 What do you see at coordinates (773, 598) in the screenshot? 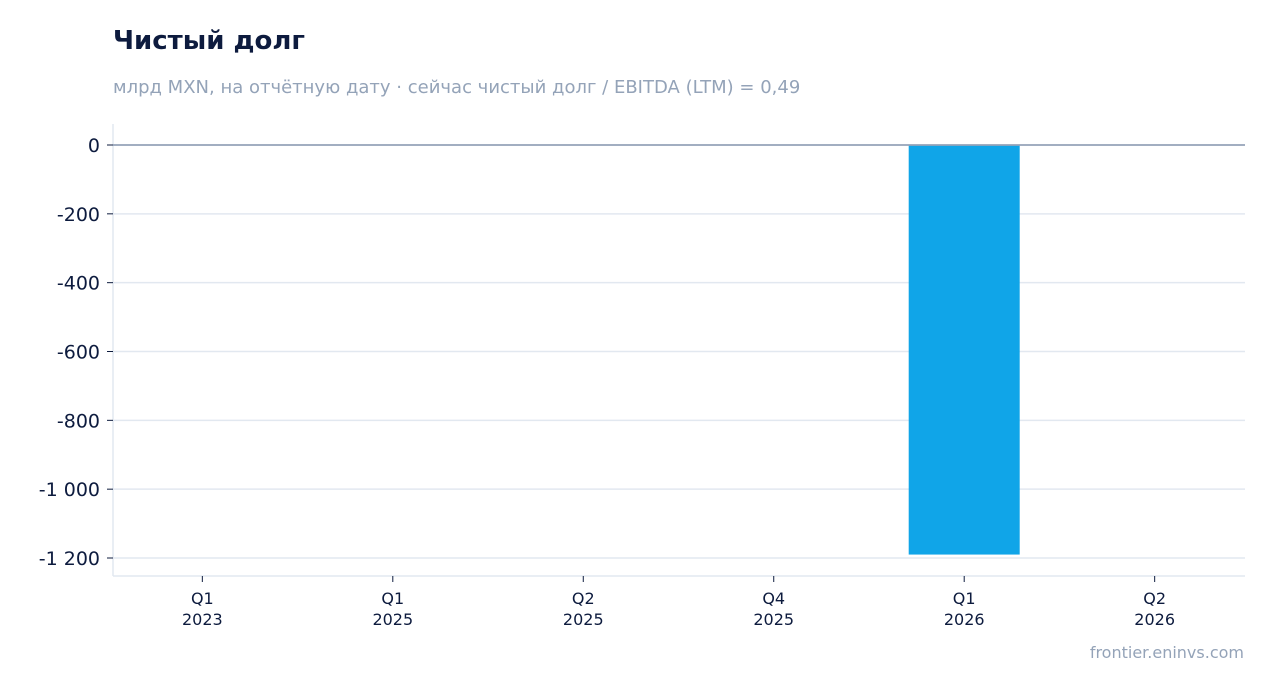
I see `x-tick-label-quarter: Q4` at bounding box center [773, 598].